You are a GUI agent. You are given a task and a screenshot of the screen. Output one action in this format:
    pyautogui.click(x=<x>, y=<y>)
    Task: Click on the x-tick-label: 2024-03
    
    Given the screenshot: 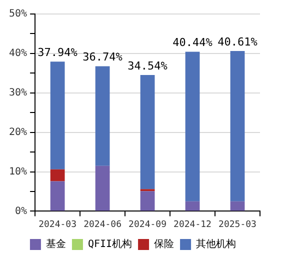 What is the action you would take?
    pyautogui.click(x=57, y=225)
    